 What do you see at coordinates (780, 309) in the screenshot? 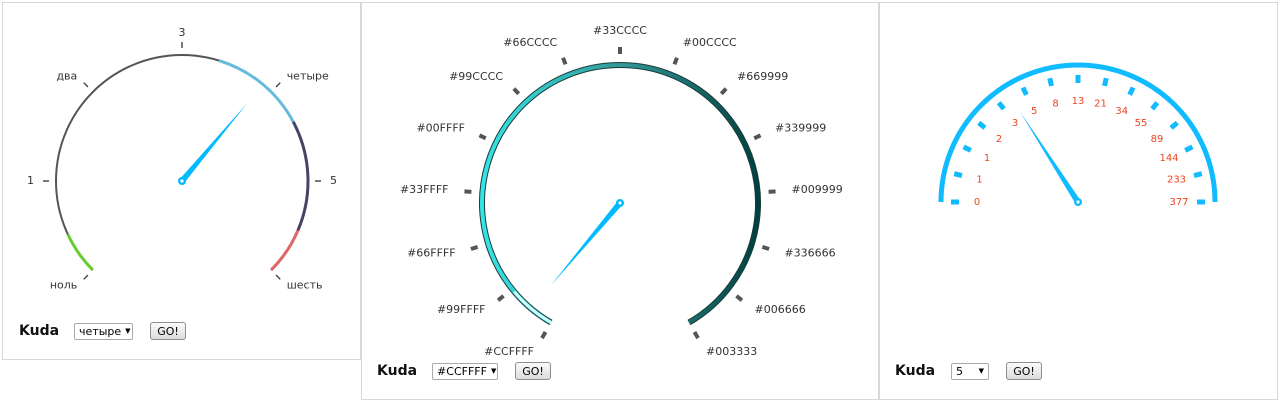
I see `tick-label: #006666` at bounding box center [780, 309].